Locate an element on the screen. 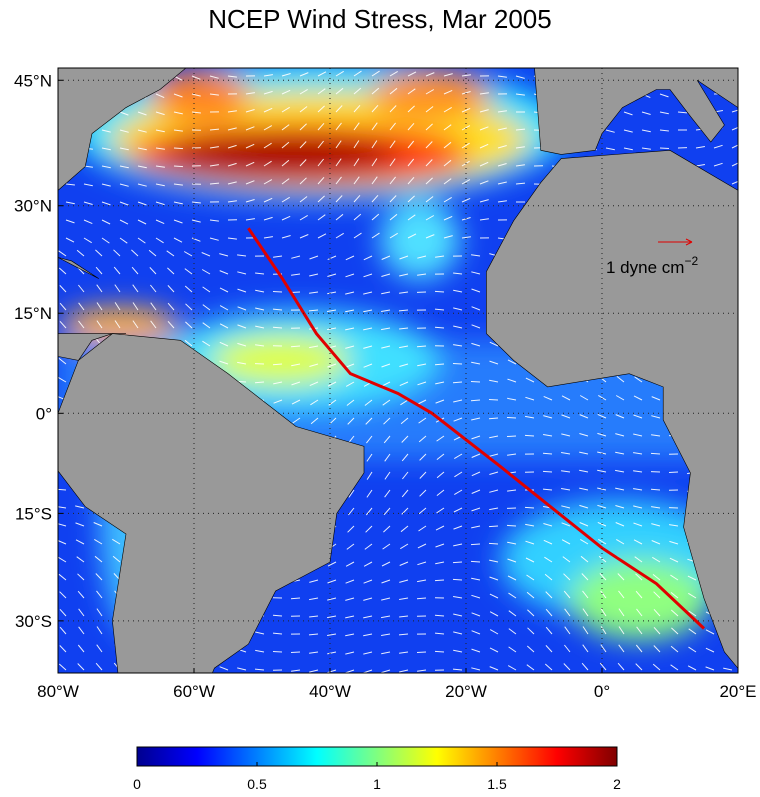 The height and width of the screenshot is (797, 760). y-tick-label: 30°N is located at coordinates (33, 206).